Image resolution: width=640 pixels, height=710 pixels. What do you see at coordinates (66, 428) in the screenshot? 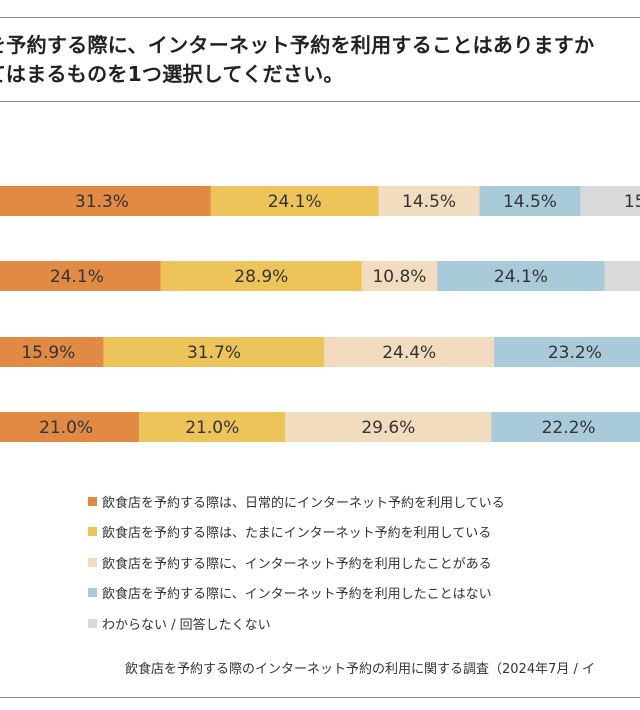
I see `data-label-daily: 21.0%` at bounding box center [66, 428].